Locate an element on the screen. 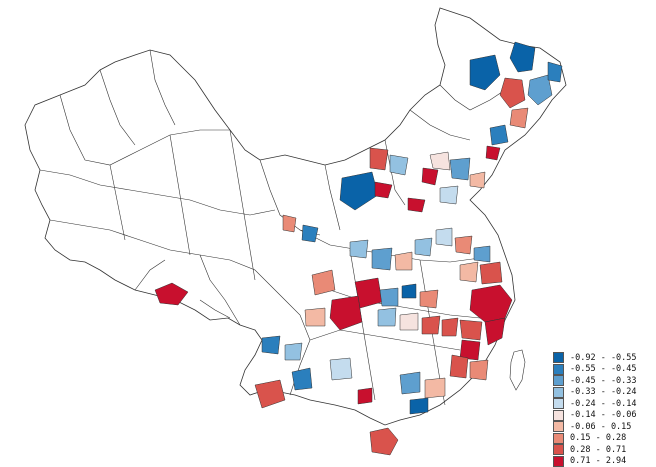 Image resolution: width=656 pixels, height=467 pixels. region-center-e is located at coordinates (403, 261).